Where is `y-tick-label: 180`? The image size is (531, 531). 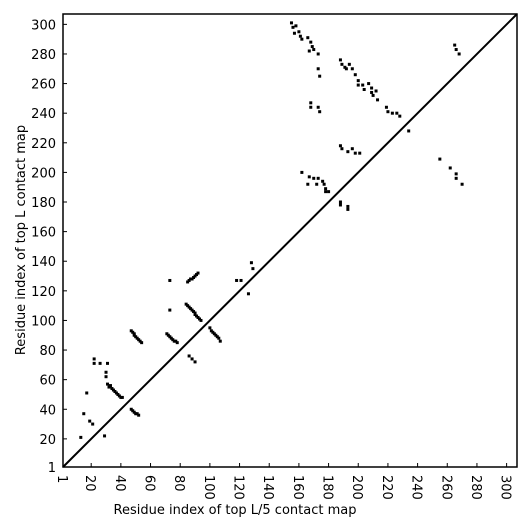
y-tick-label: 180 is located at coordinates (43, 203).